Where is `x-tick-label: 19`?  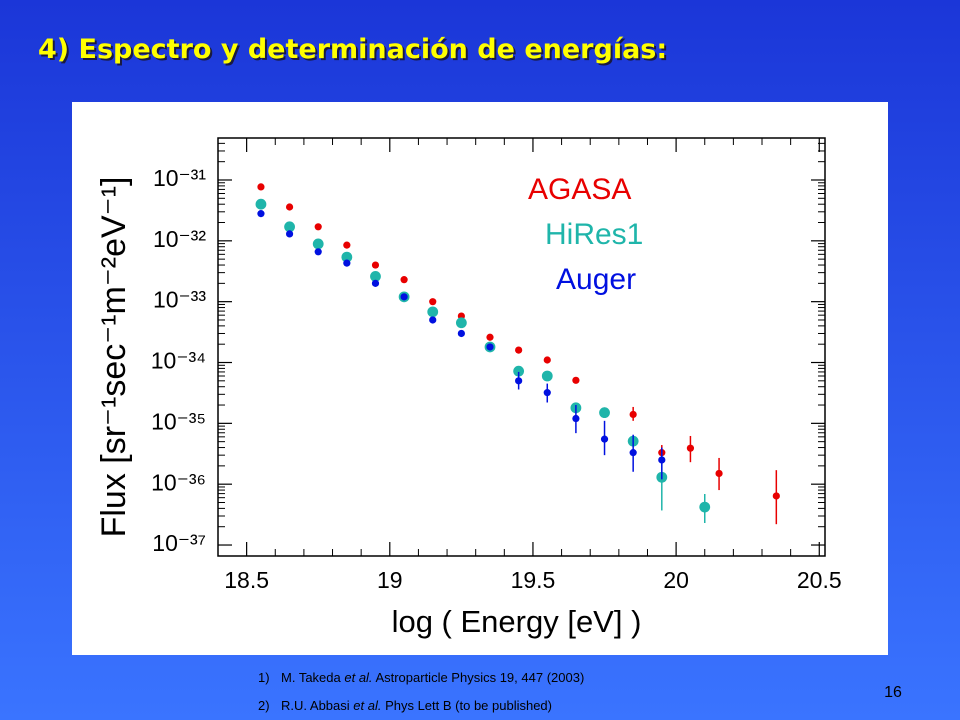
x-tick-label: 19 is located at coordinates (390, 580).